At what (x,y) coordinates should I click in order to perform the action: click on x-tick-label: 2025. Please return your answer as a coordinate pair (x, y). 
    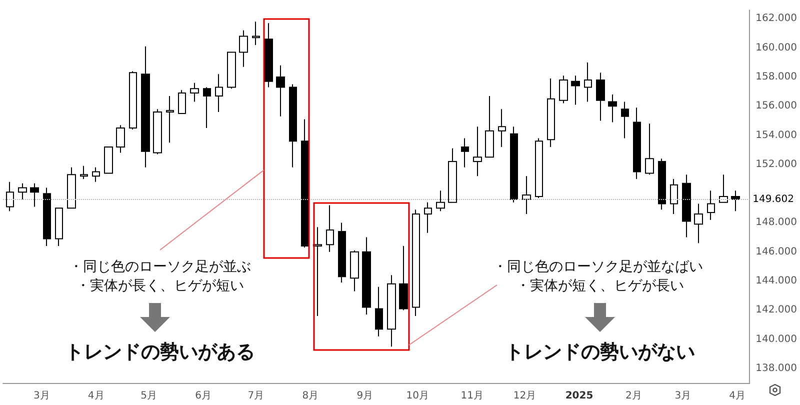
    Looking at the image, I should click on (579, 396).